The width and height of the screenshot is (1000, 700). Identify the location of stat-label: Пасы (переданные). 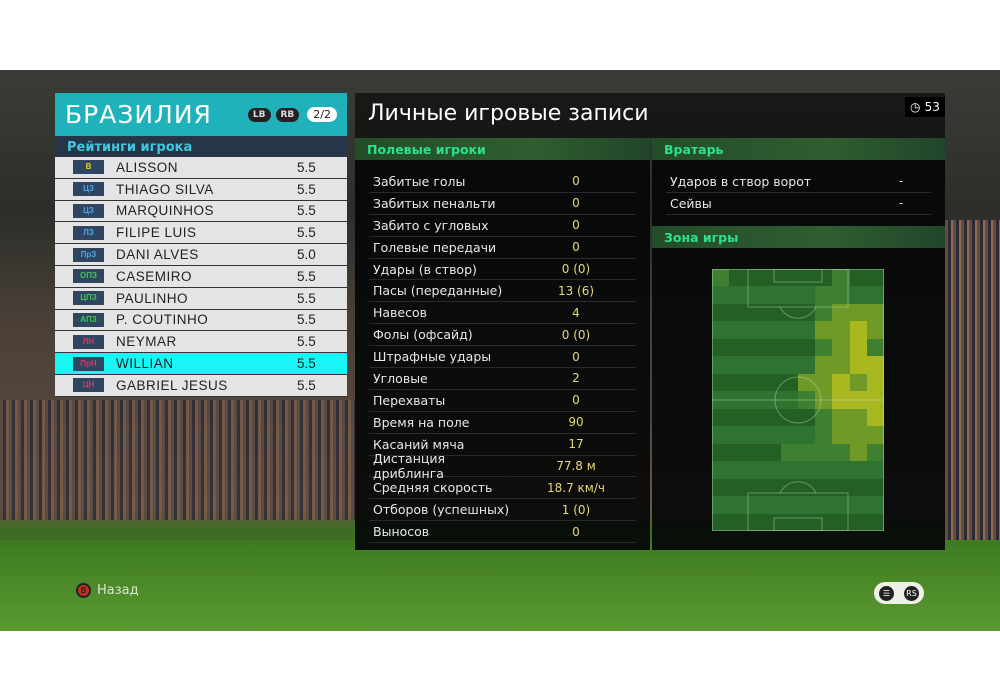
(438, 291).